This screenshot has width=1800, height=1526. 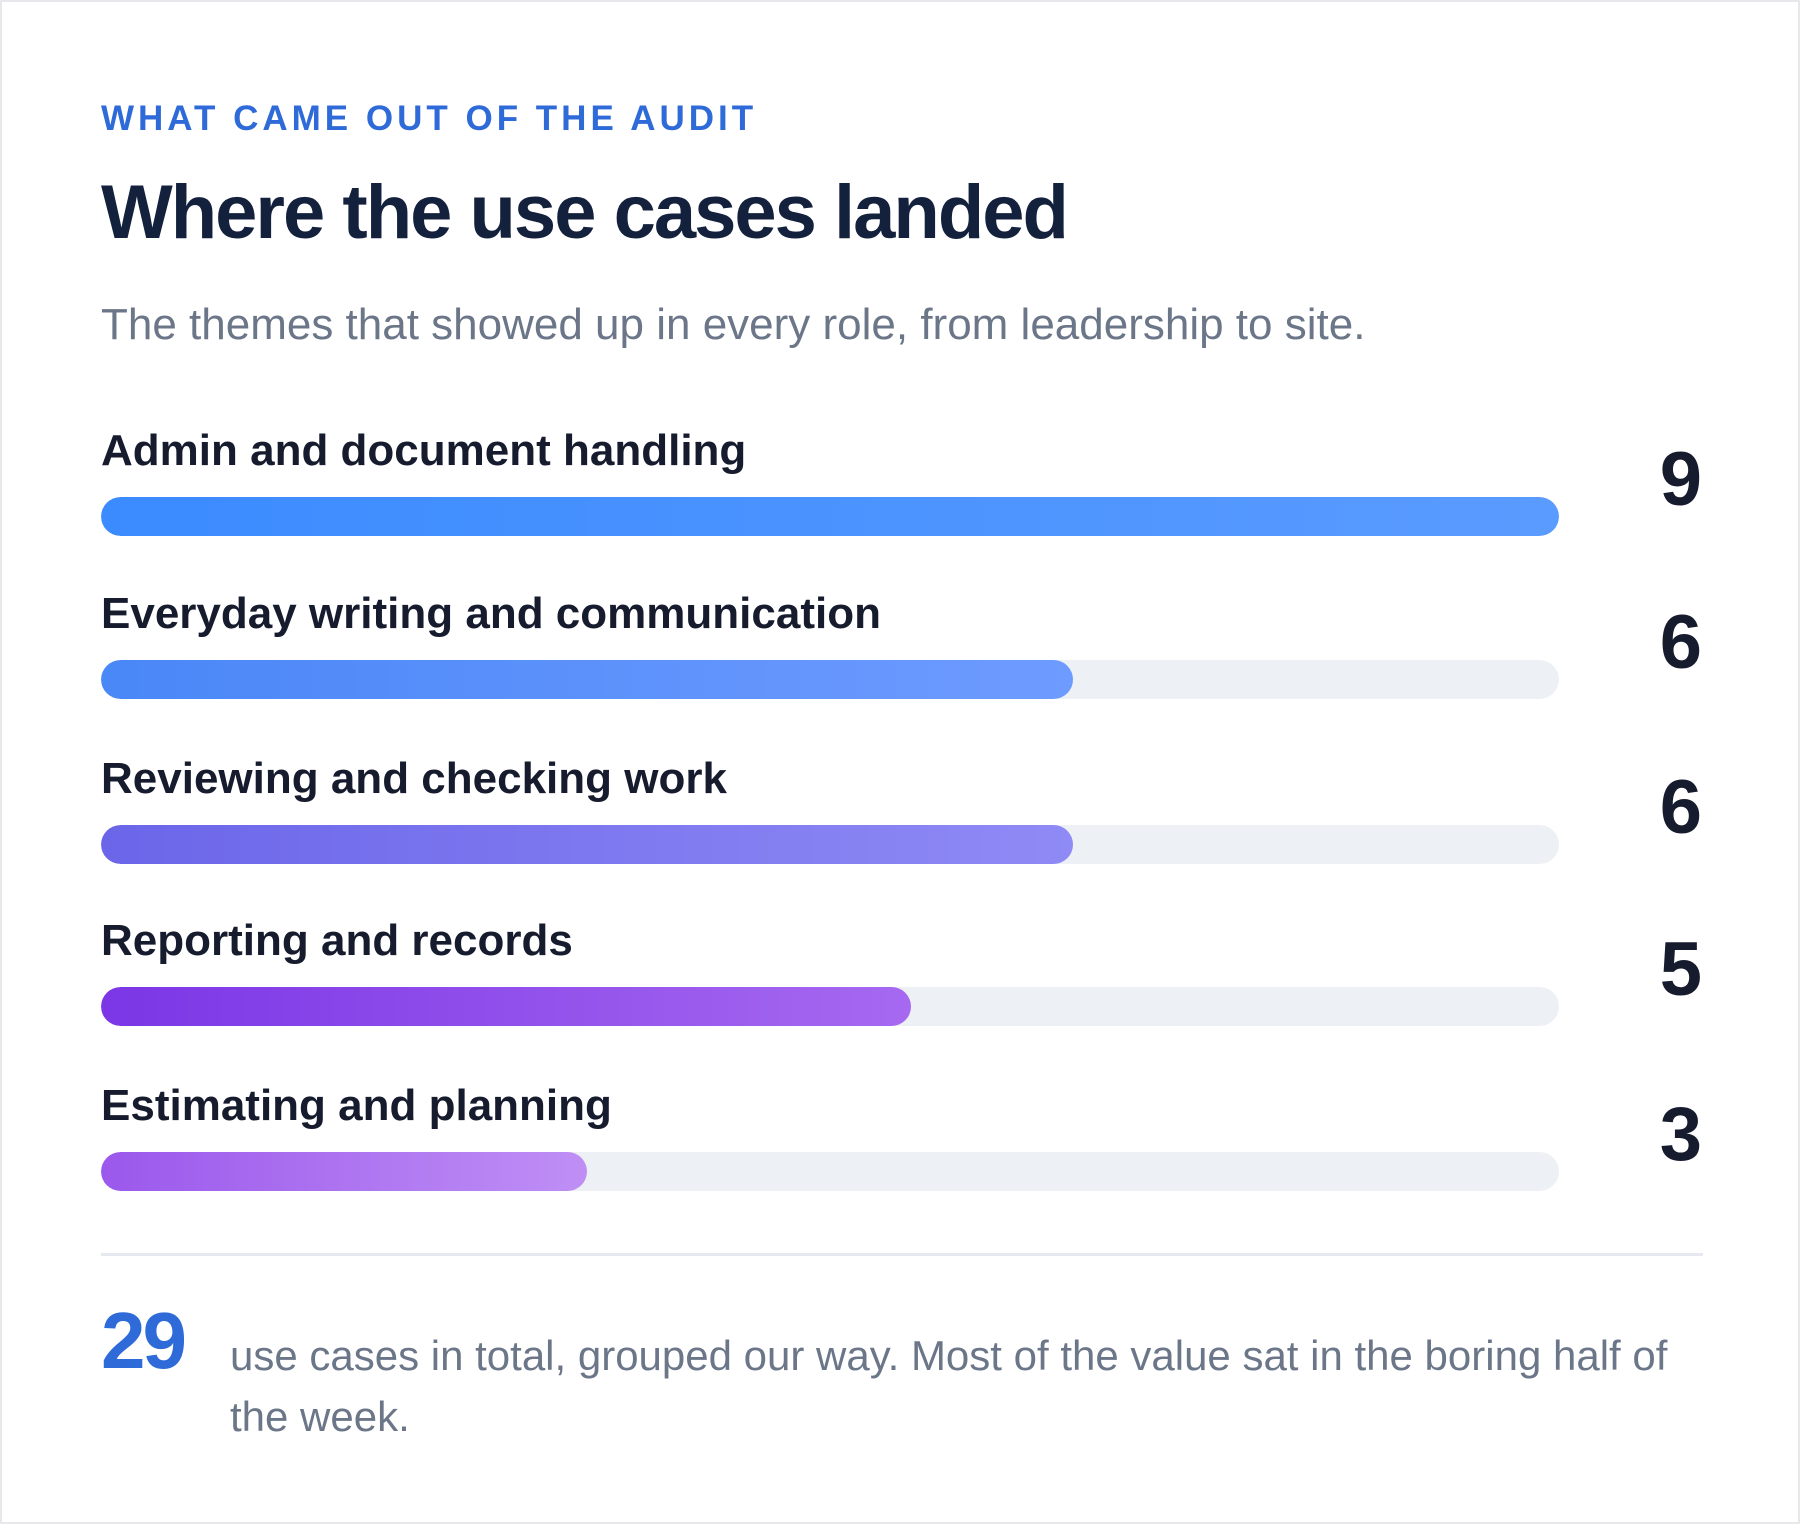 What do you see at coordinates (144, 1340) in the screenshot?
I see `total-count: 29` at bounding box center [144, 1340].